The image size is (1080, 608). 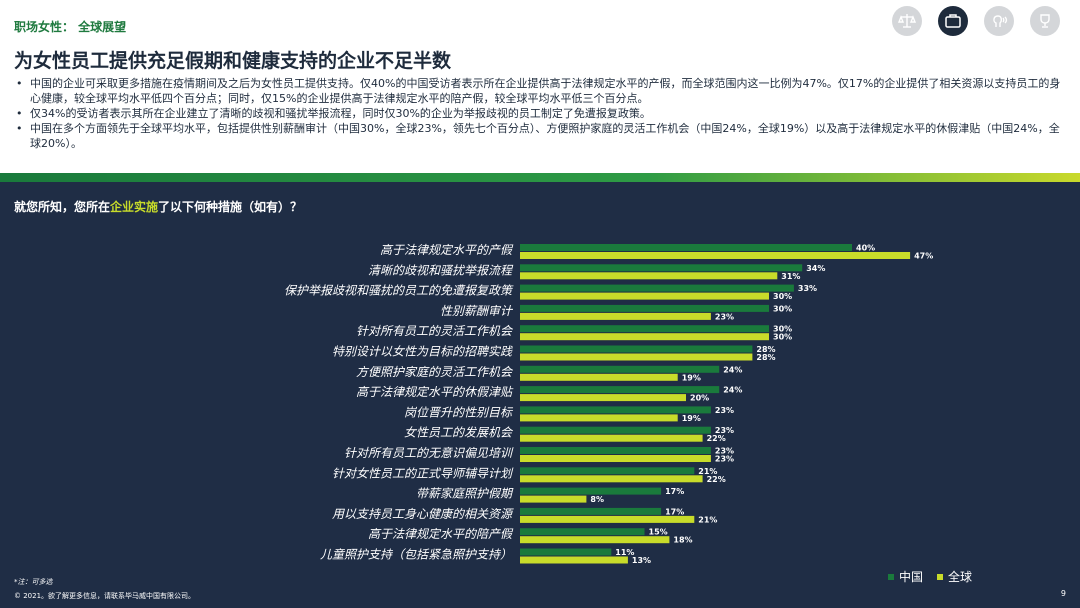 I want to click on legend-swatch-china, so click(x=890, y=576).